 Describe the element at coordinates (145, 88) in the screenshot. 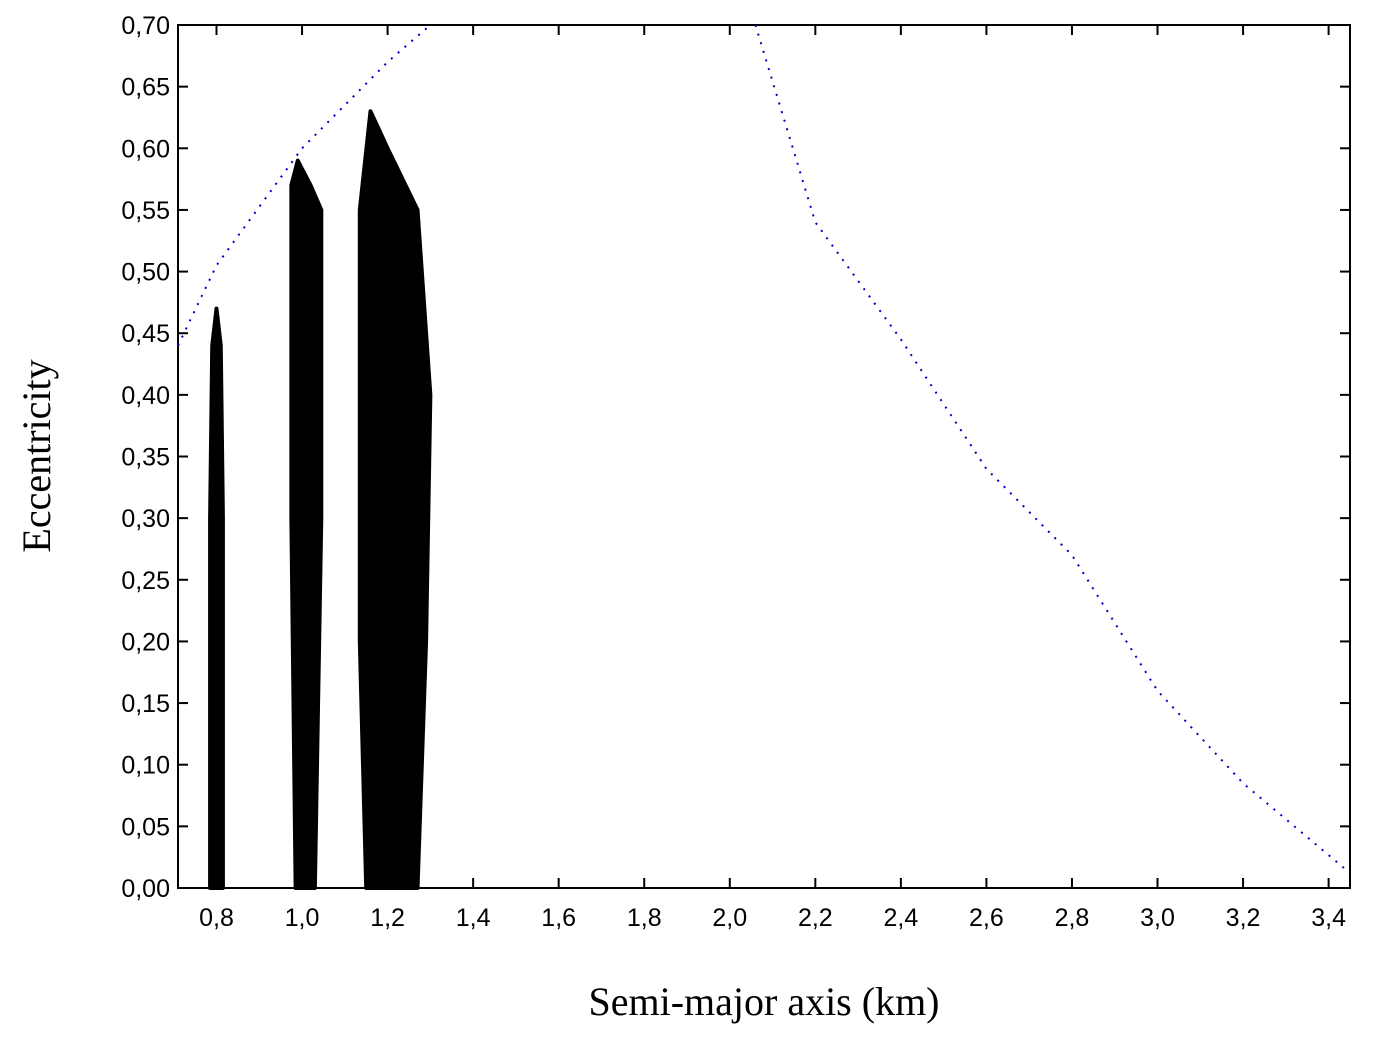

I see `y-tick-label: 0,65` at that location.